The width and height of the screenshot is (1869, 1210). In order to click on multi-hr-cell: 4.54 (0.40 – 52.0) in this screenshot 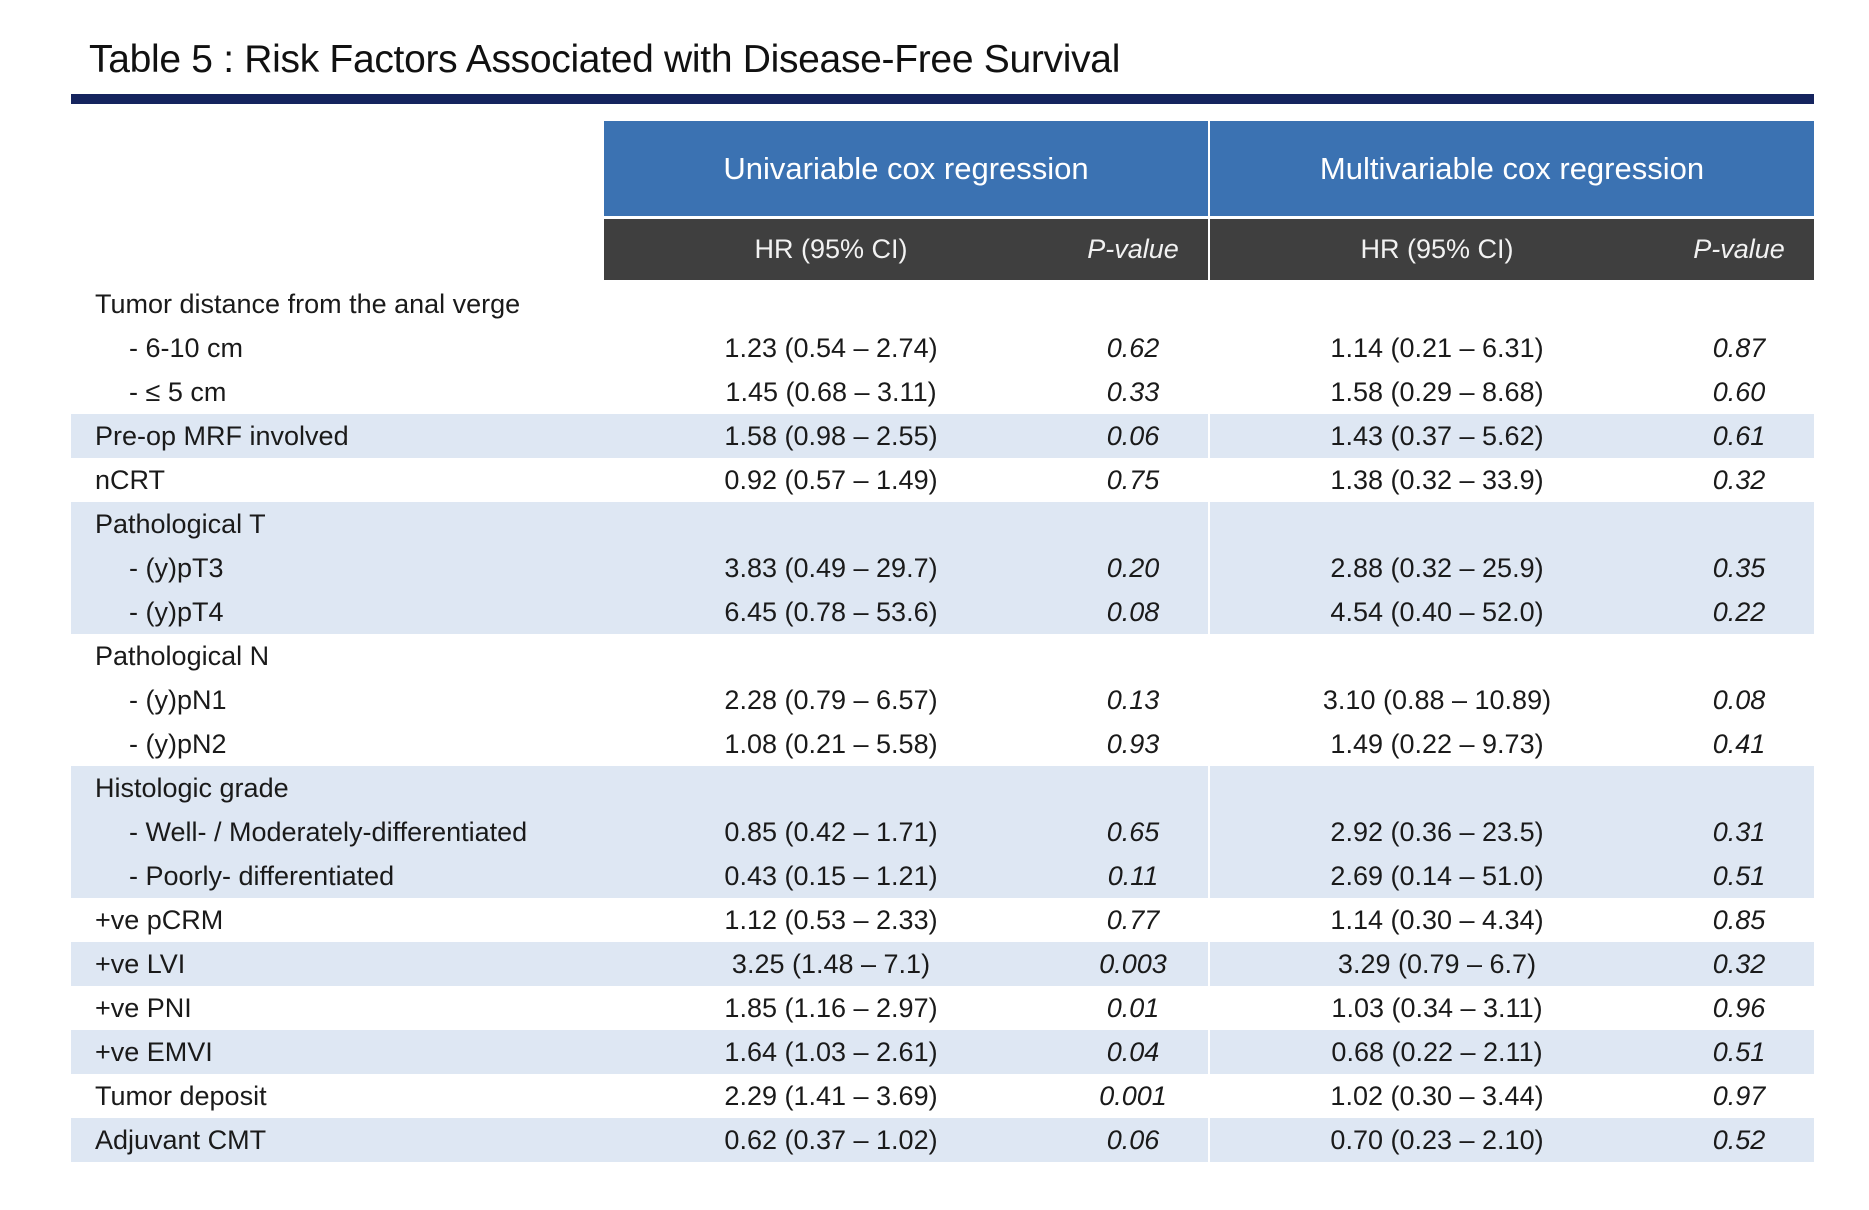, I will do `click(1437, 611)`.